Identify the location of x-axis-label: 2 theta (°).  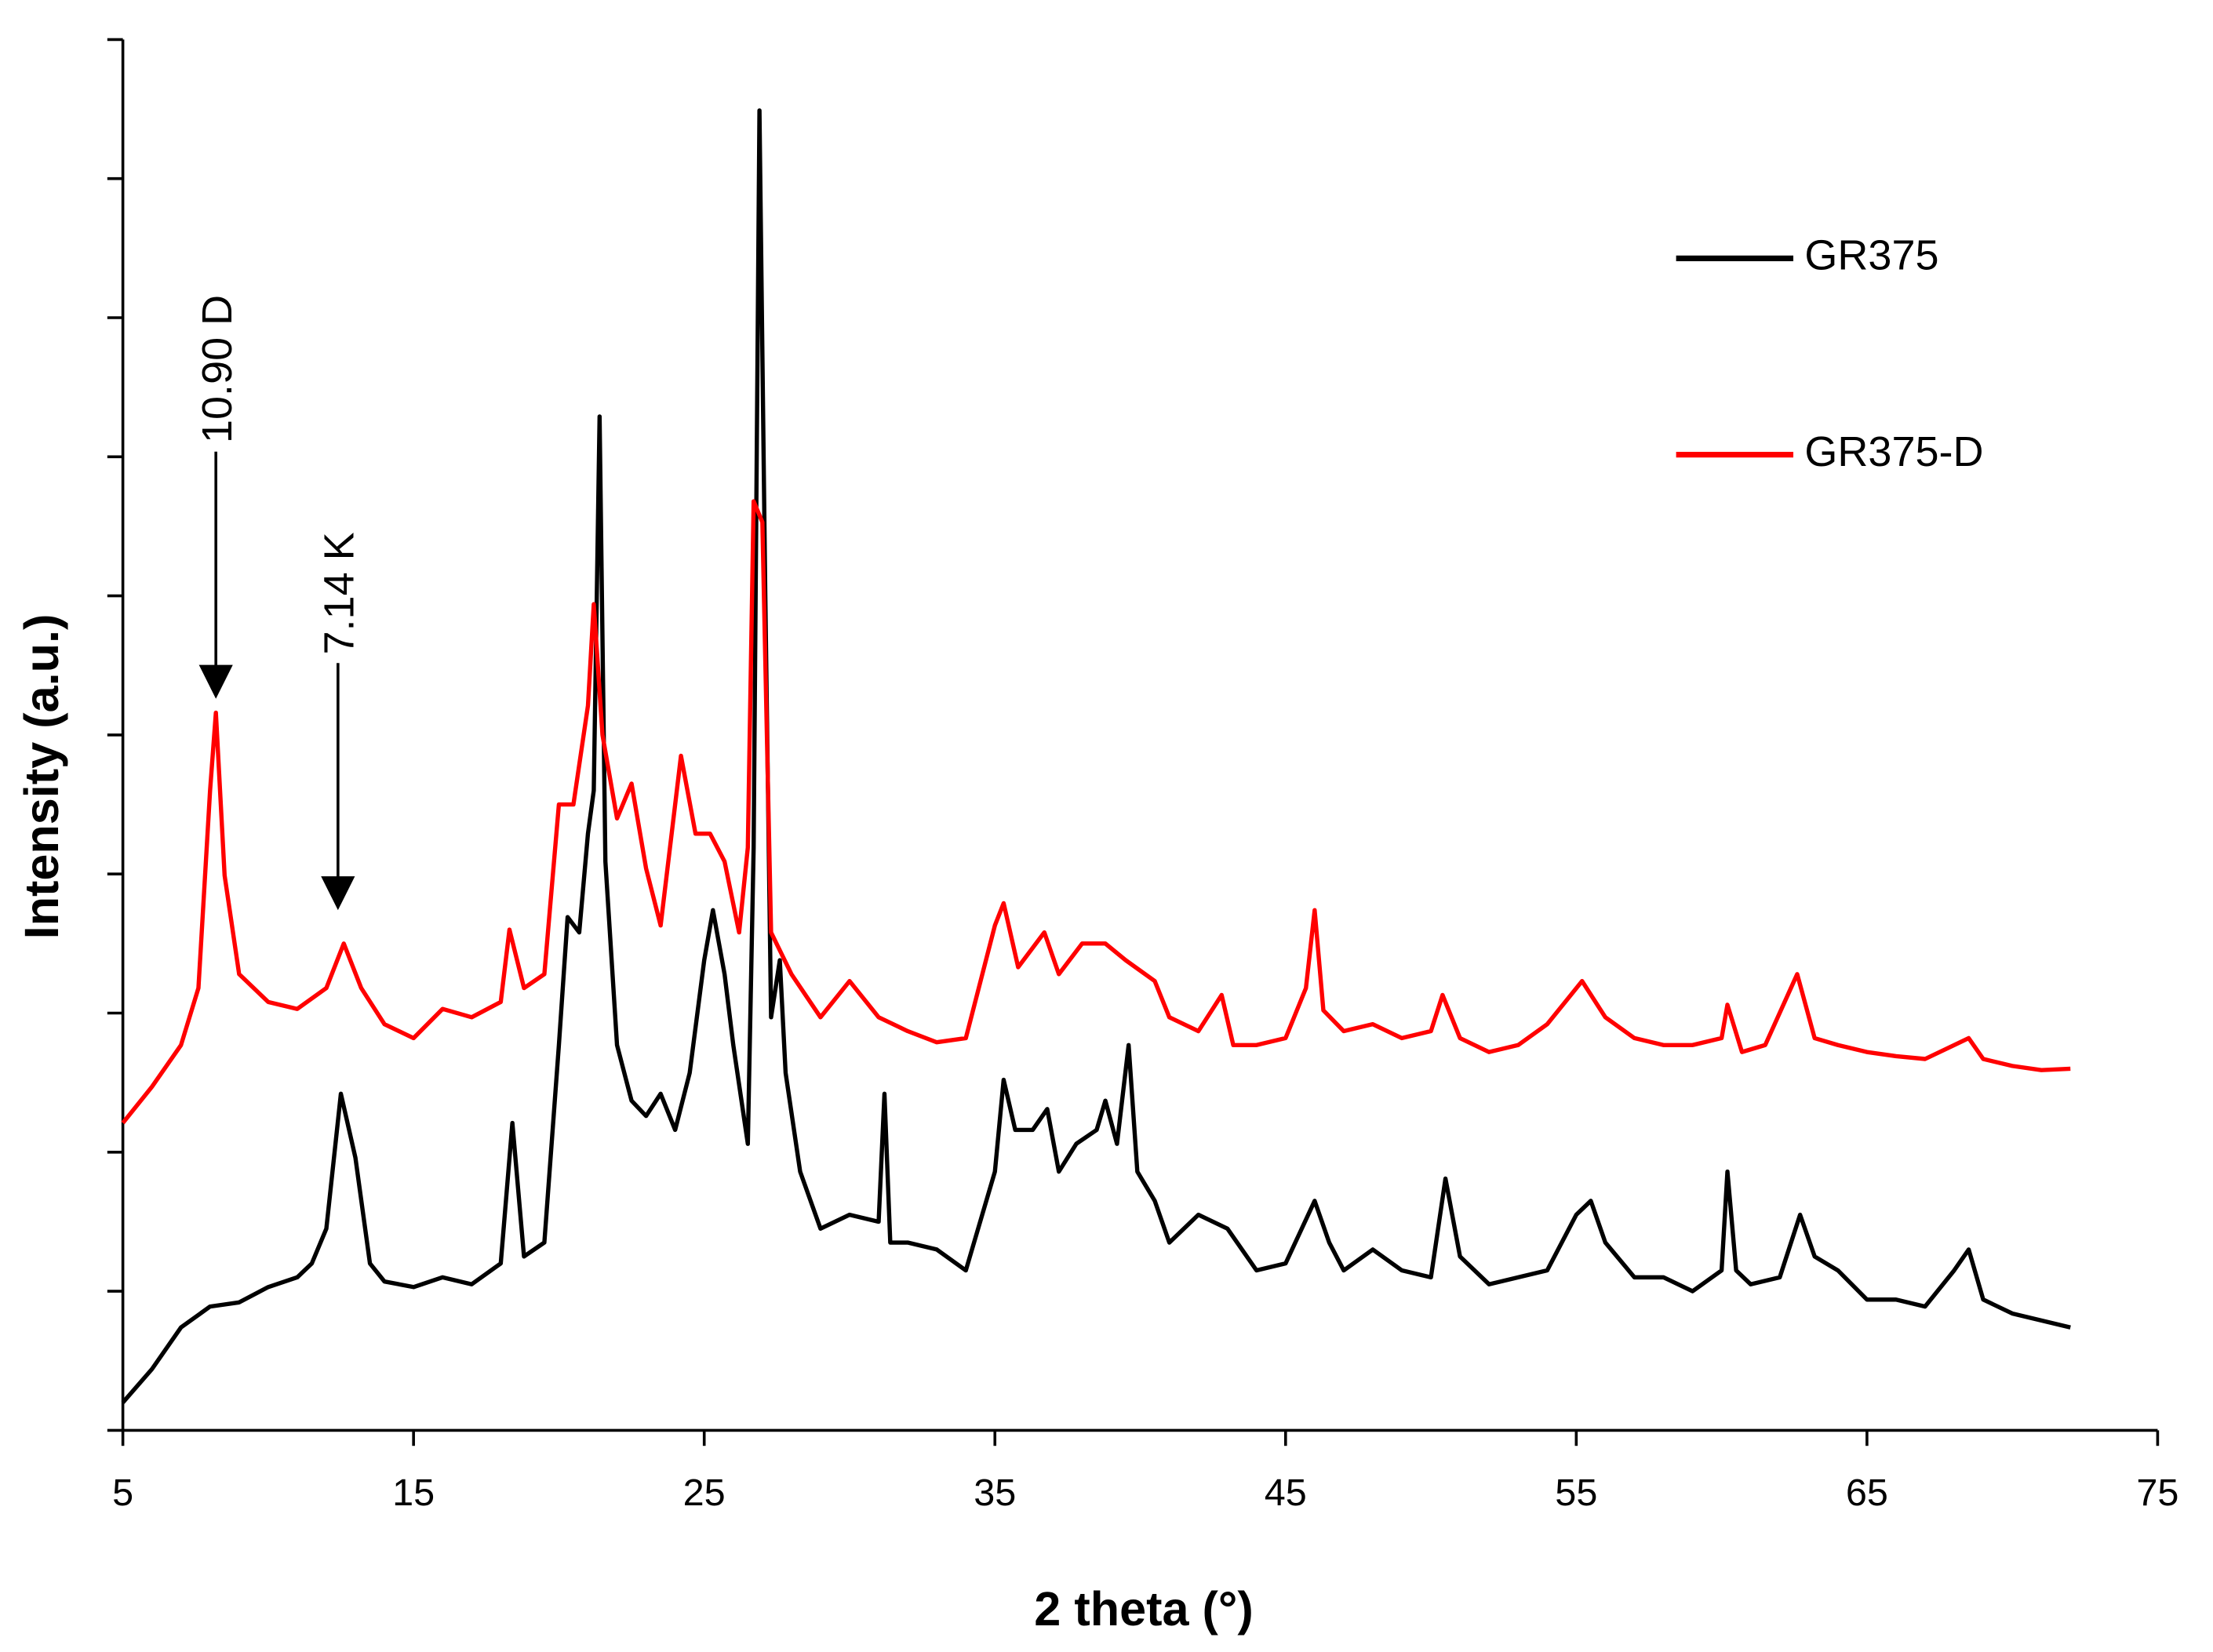
(1143, 1609).